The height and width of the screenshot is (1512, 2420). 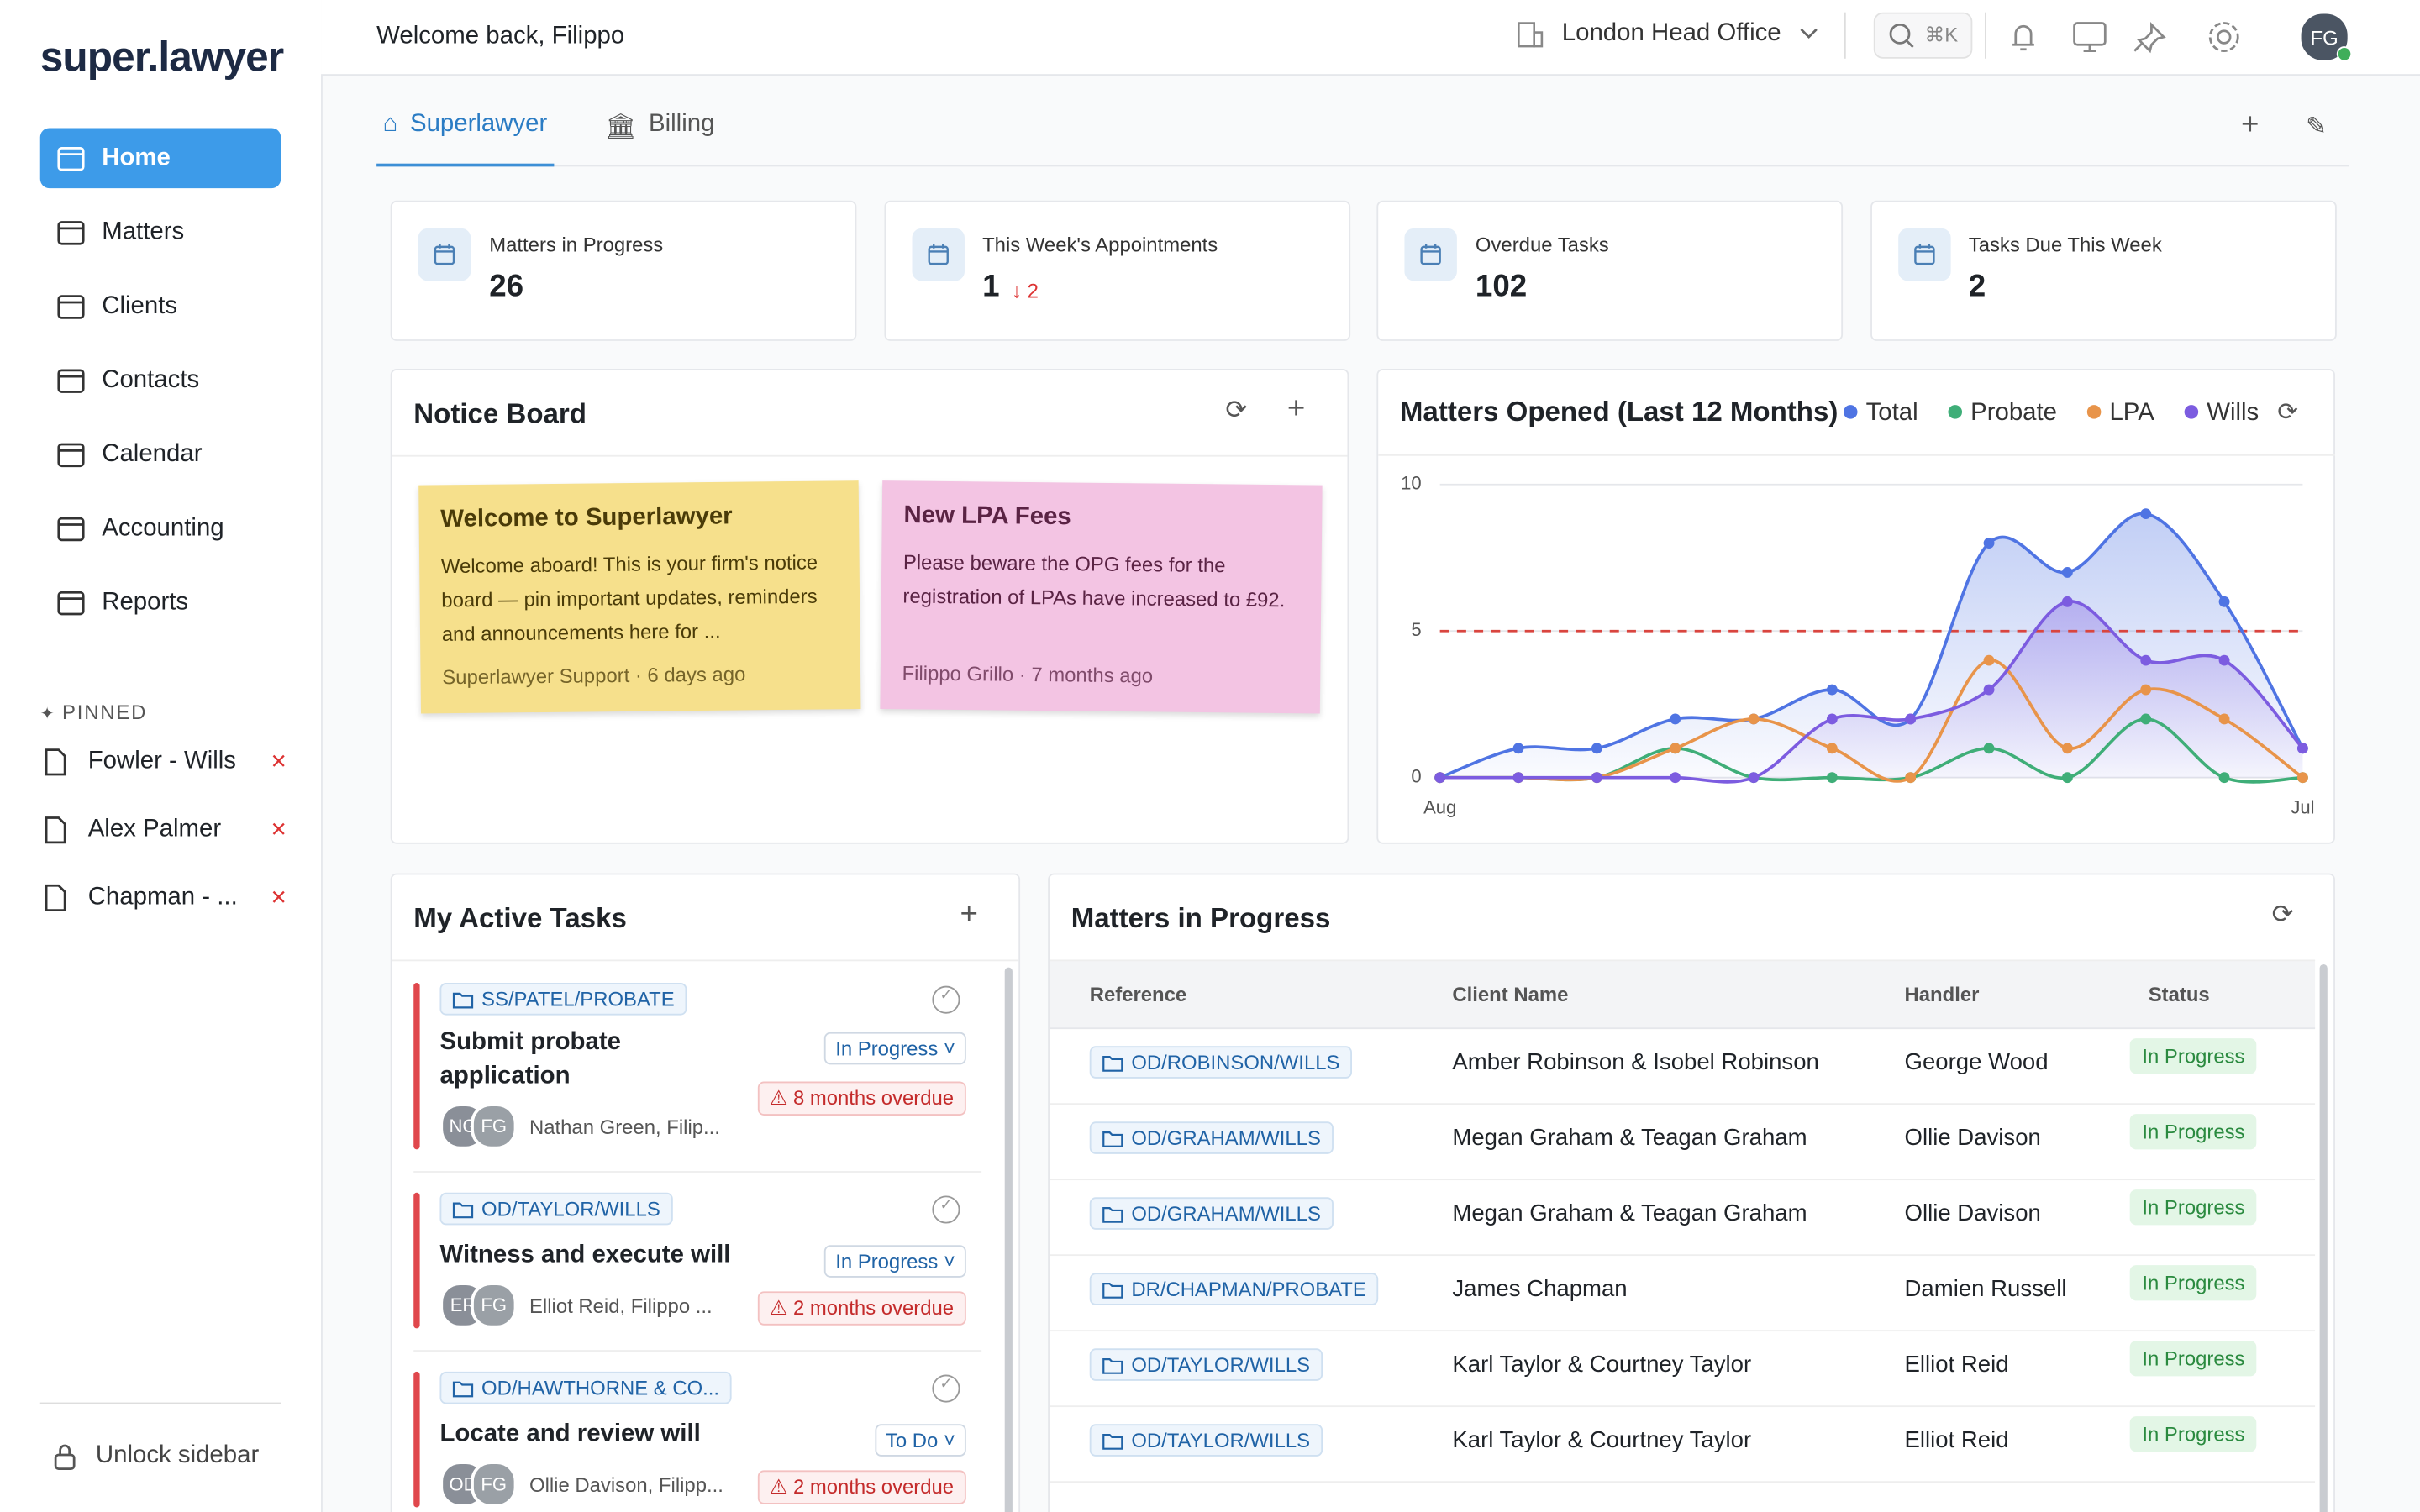 What do you see at coordinates (154, 829) in the screenshot?
I see `pinned-name: Alex Palmer` at bounding box center [154, 829].